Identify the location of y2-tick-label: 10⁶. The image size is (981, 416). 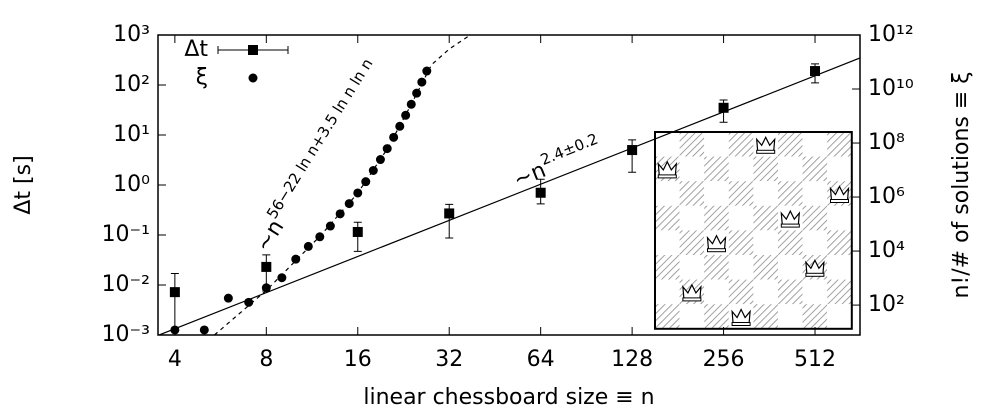
(886, 196).